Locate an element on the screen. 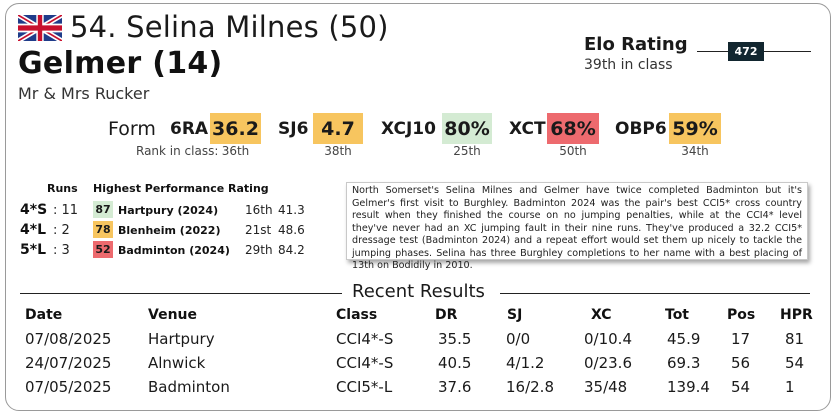 This screenshot has height=416, width=837. phase-label-xcj10: XCJ10 is located at coordinates (408, 129).